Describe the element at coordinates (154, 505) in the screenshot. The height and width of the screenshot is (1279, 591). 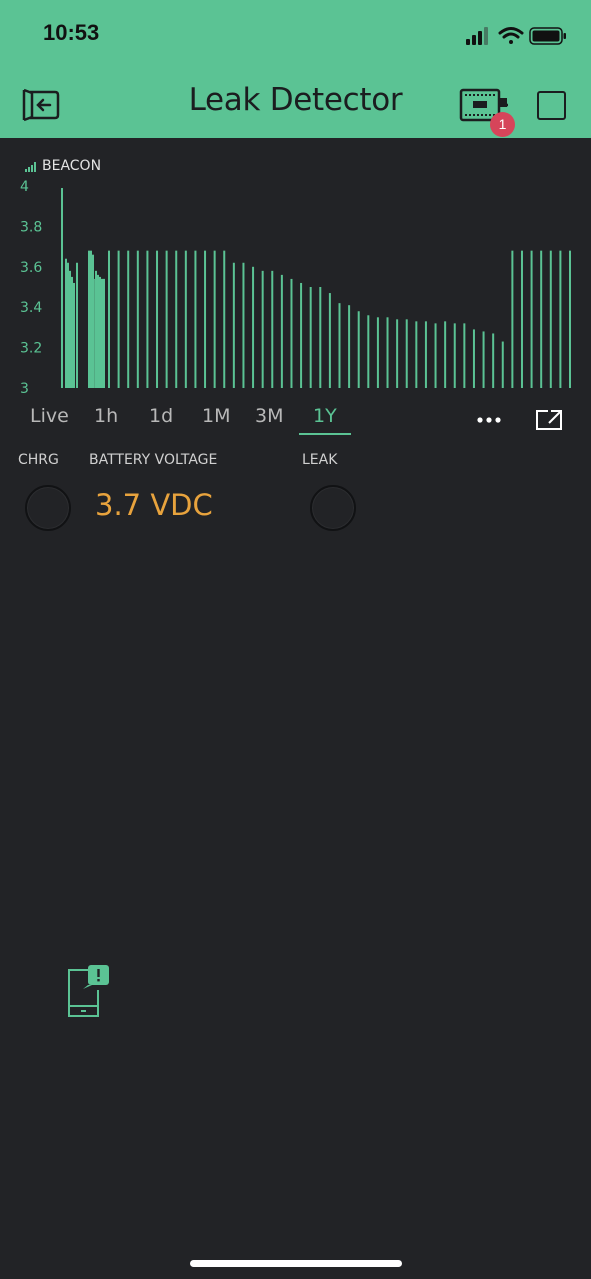
I see `battery-voltage-value: 3.7 VDC` at that location.